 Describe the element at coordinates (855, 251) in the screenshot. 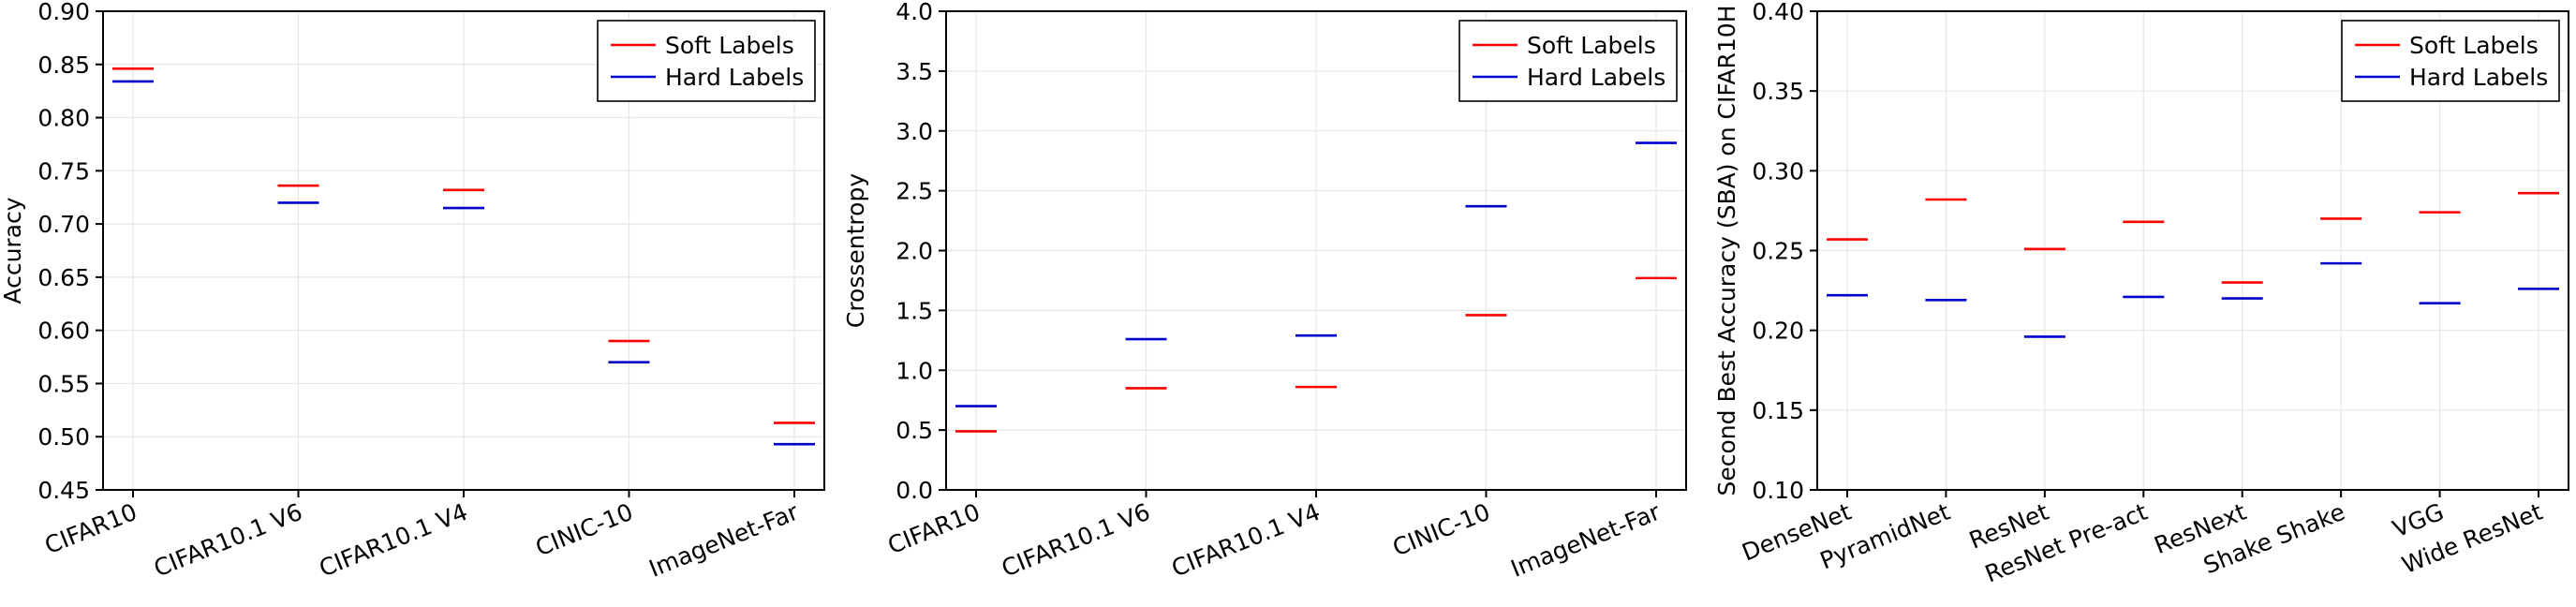

I see `y-axis-title: Crossentropy` at that location.